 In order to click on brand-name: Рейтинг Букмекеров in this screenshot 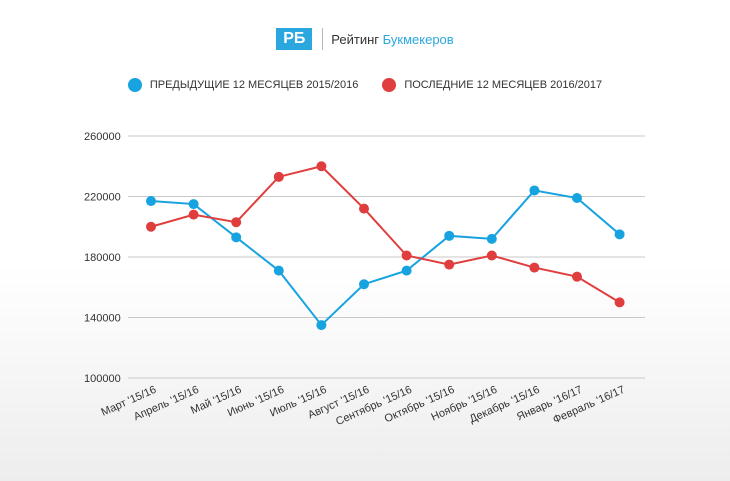, I will do `click(392, 39)`.